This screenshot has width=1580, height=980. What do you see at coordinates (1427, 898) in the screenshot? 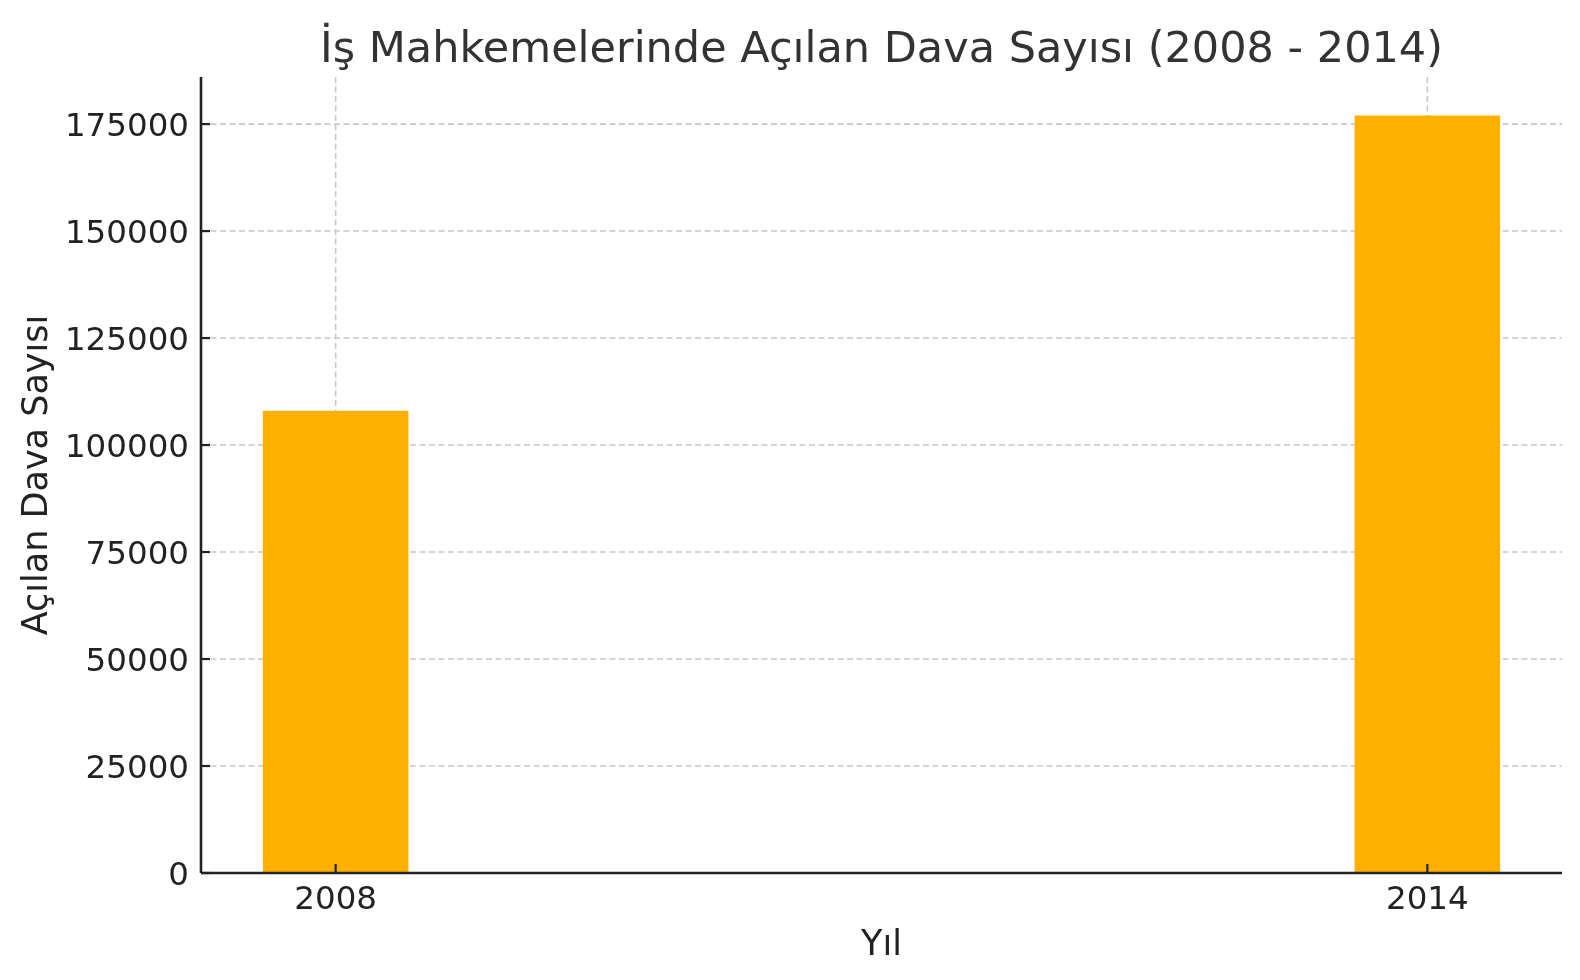
I see `x-tick-label: 2014` at bounding box center [1427, 898].